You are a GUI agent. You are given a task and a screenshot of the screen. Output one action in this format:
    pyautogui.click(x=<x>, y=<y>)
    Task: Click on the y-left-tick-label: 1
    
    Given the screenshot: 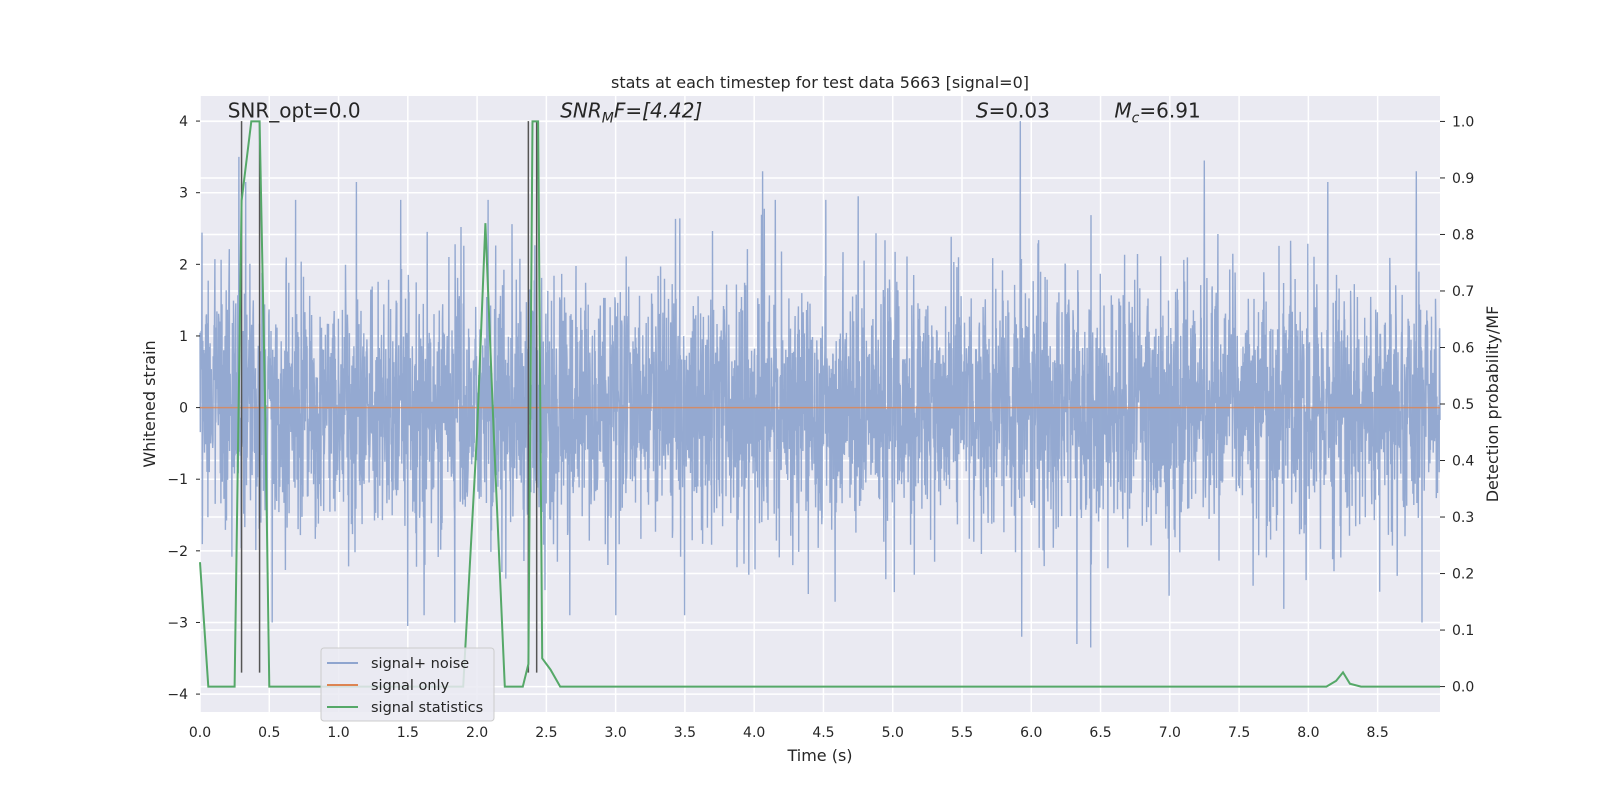 What is the action you would take?
    pyautogui.click(x=183, y=337)
    